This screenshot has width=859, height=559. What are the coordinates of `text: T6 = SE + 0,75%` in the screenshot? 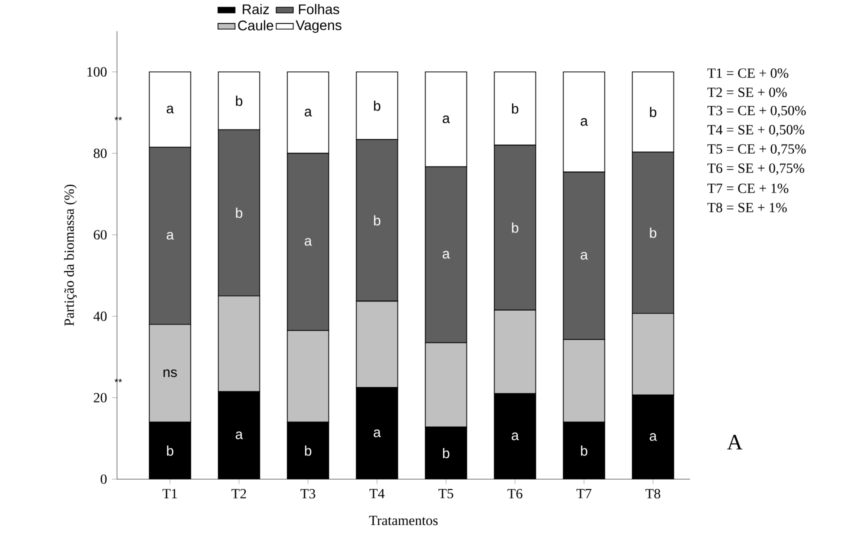 It's located at (755, 169).